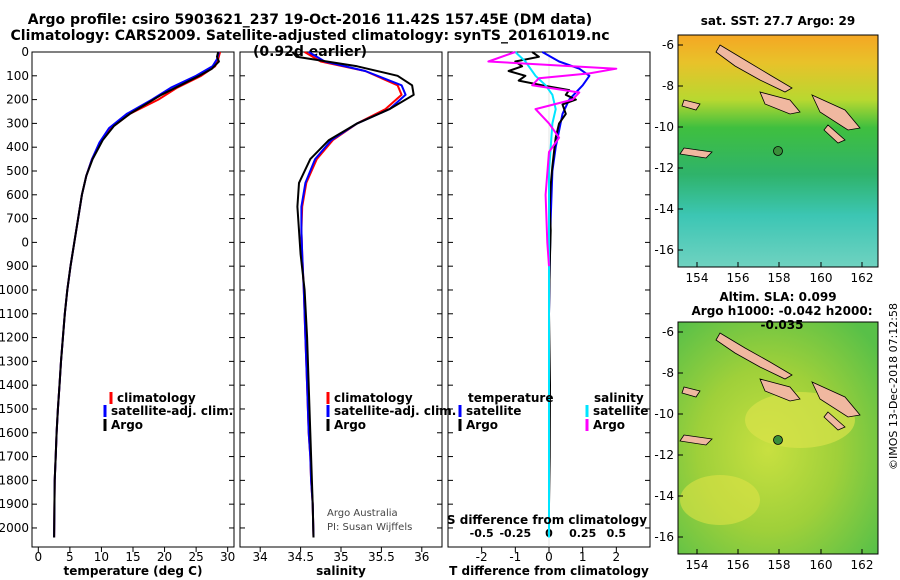  Describe the element at coordinates (17, 100) in the screenshot. I see `y-tick-label: 200` at that location.